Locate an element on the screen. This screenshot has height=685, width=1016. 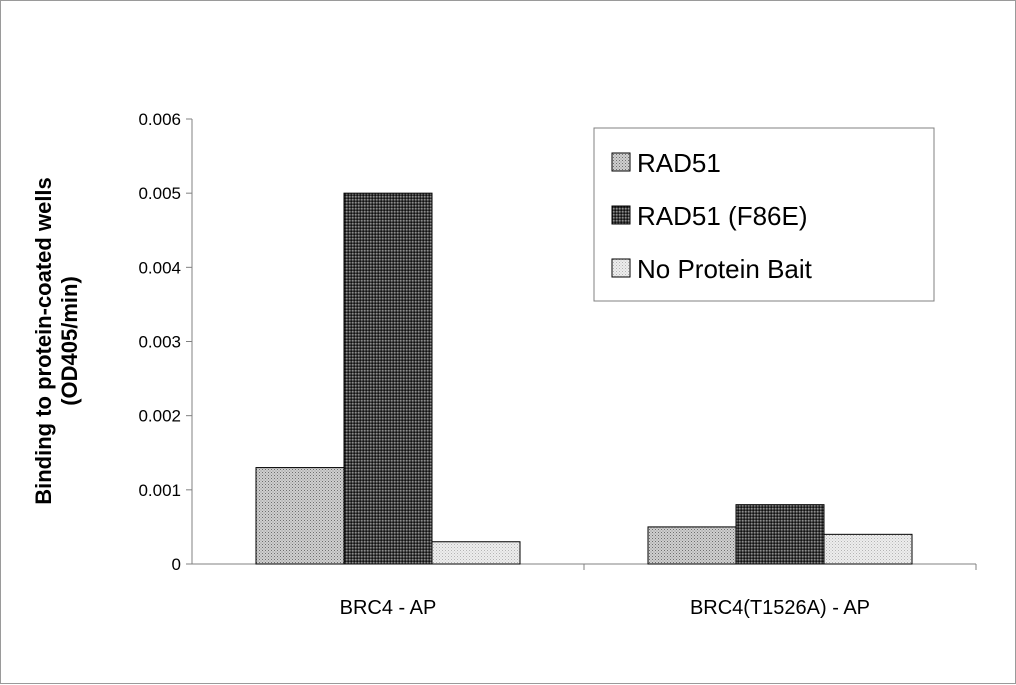
legend-label: RAD51 is located at coordinates (679, 163).